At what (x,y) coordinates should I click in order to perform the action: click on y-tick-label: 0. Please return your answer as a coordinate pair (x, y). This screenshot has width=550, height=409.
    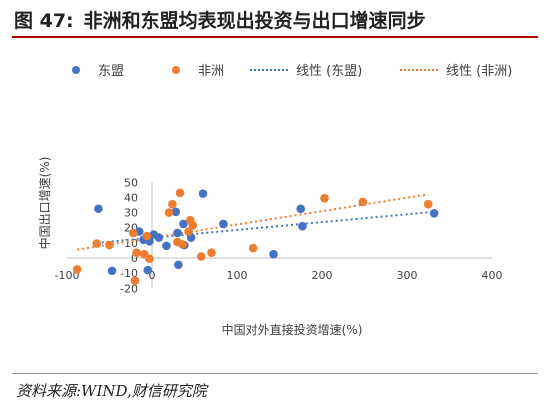
    Looking at the image, I should click on (134, 258).